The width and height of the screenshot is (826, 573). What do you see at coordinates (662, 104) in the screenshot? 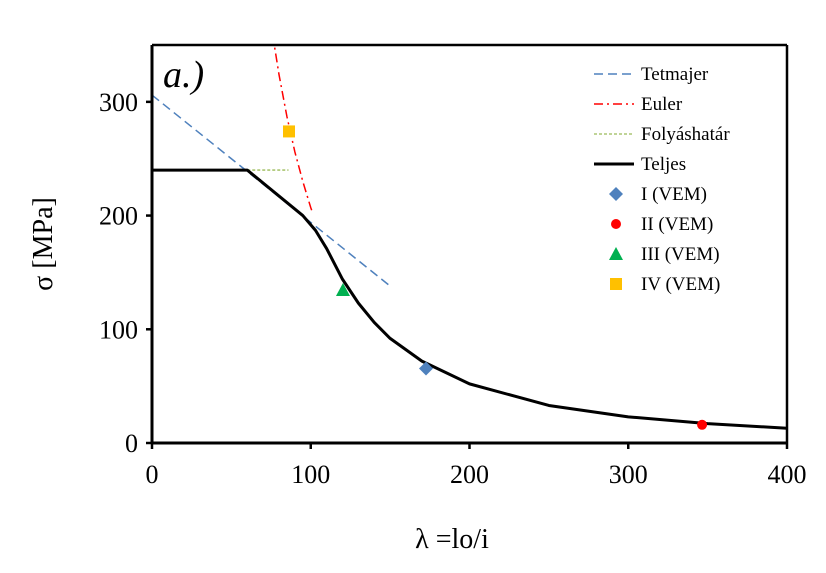
I see `legend-label-euler: Euler` at bounding box center [662, 104].